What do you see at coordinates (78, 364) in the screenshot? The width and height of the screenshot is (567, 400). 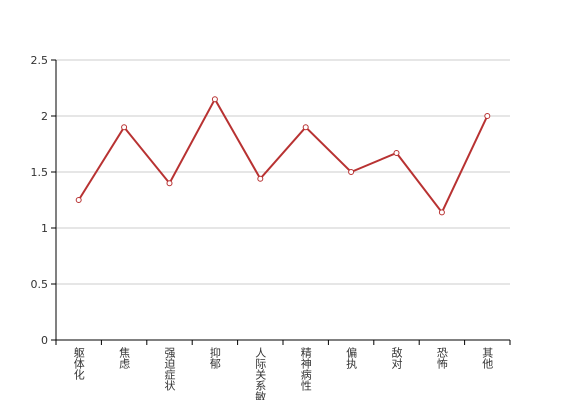 I see `x-tick-label: 躯体化` at bounding box center [78, 364].